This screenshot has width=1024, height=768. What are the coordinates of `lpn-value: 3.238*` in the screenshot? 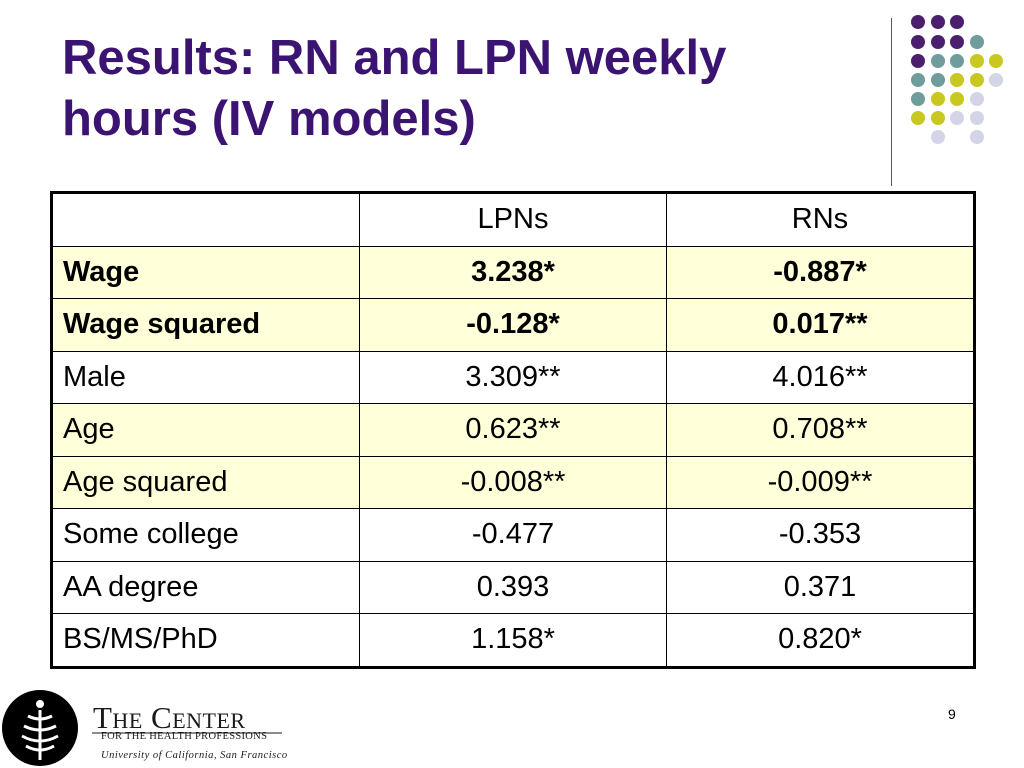 It's located at (513, 272).